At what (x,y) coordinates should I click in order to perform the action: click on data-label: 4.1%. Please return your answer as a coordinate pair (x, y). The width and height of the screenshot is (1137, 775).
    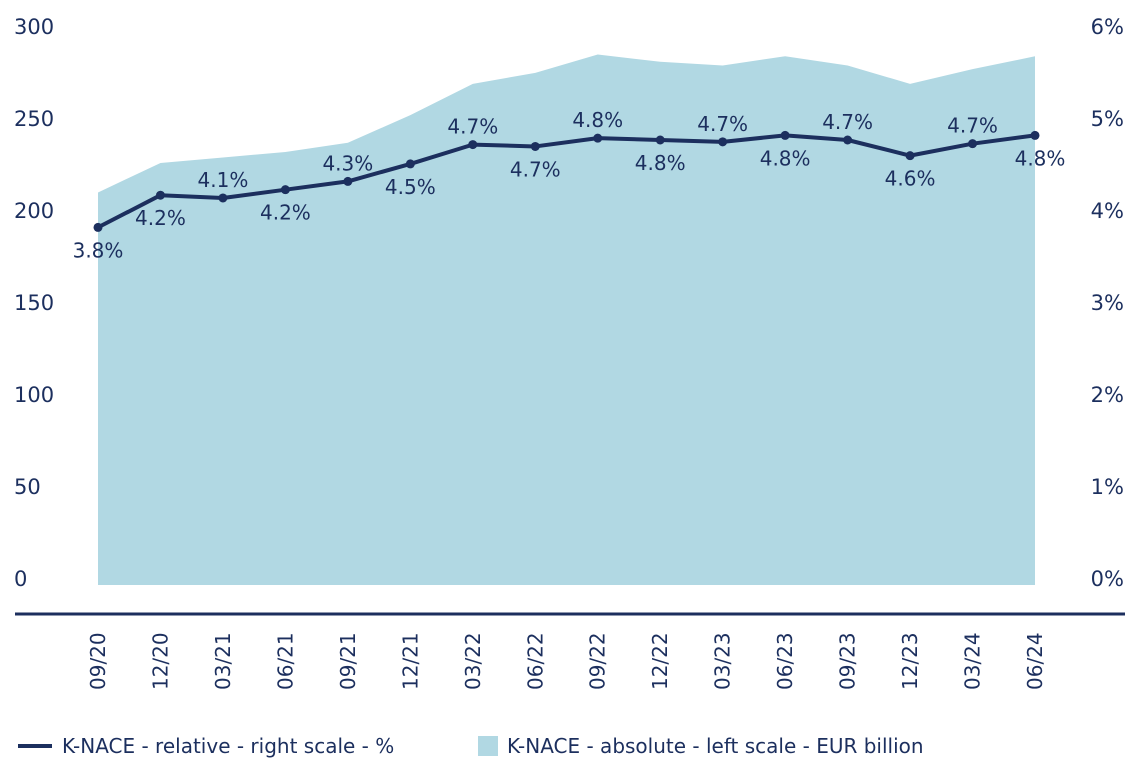
    Looking at the image, I should click on (223, 180).